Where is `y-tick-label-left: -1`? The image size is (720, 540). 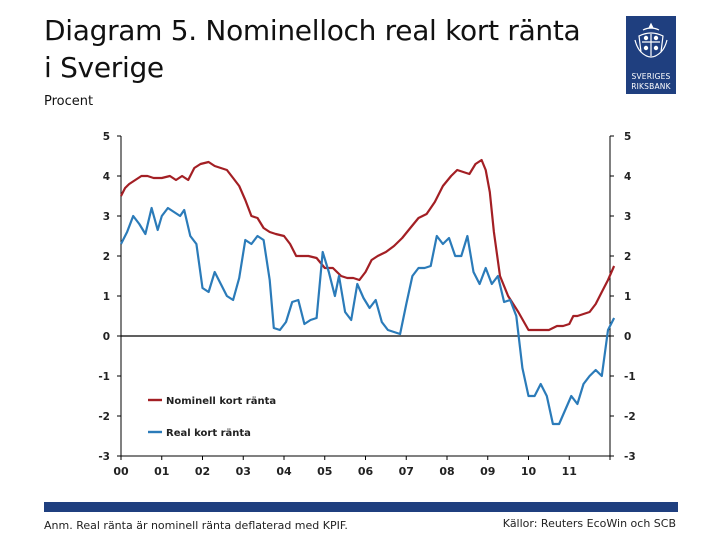 y-tick-label-left: -1 is located at coordinates (104, 377).